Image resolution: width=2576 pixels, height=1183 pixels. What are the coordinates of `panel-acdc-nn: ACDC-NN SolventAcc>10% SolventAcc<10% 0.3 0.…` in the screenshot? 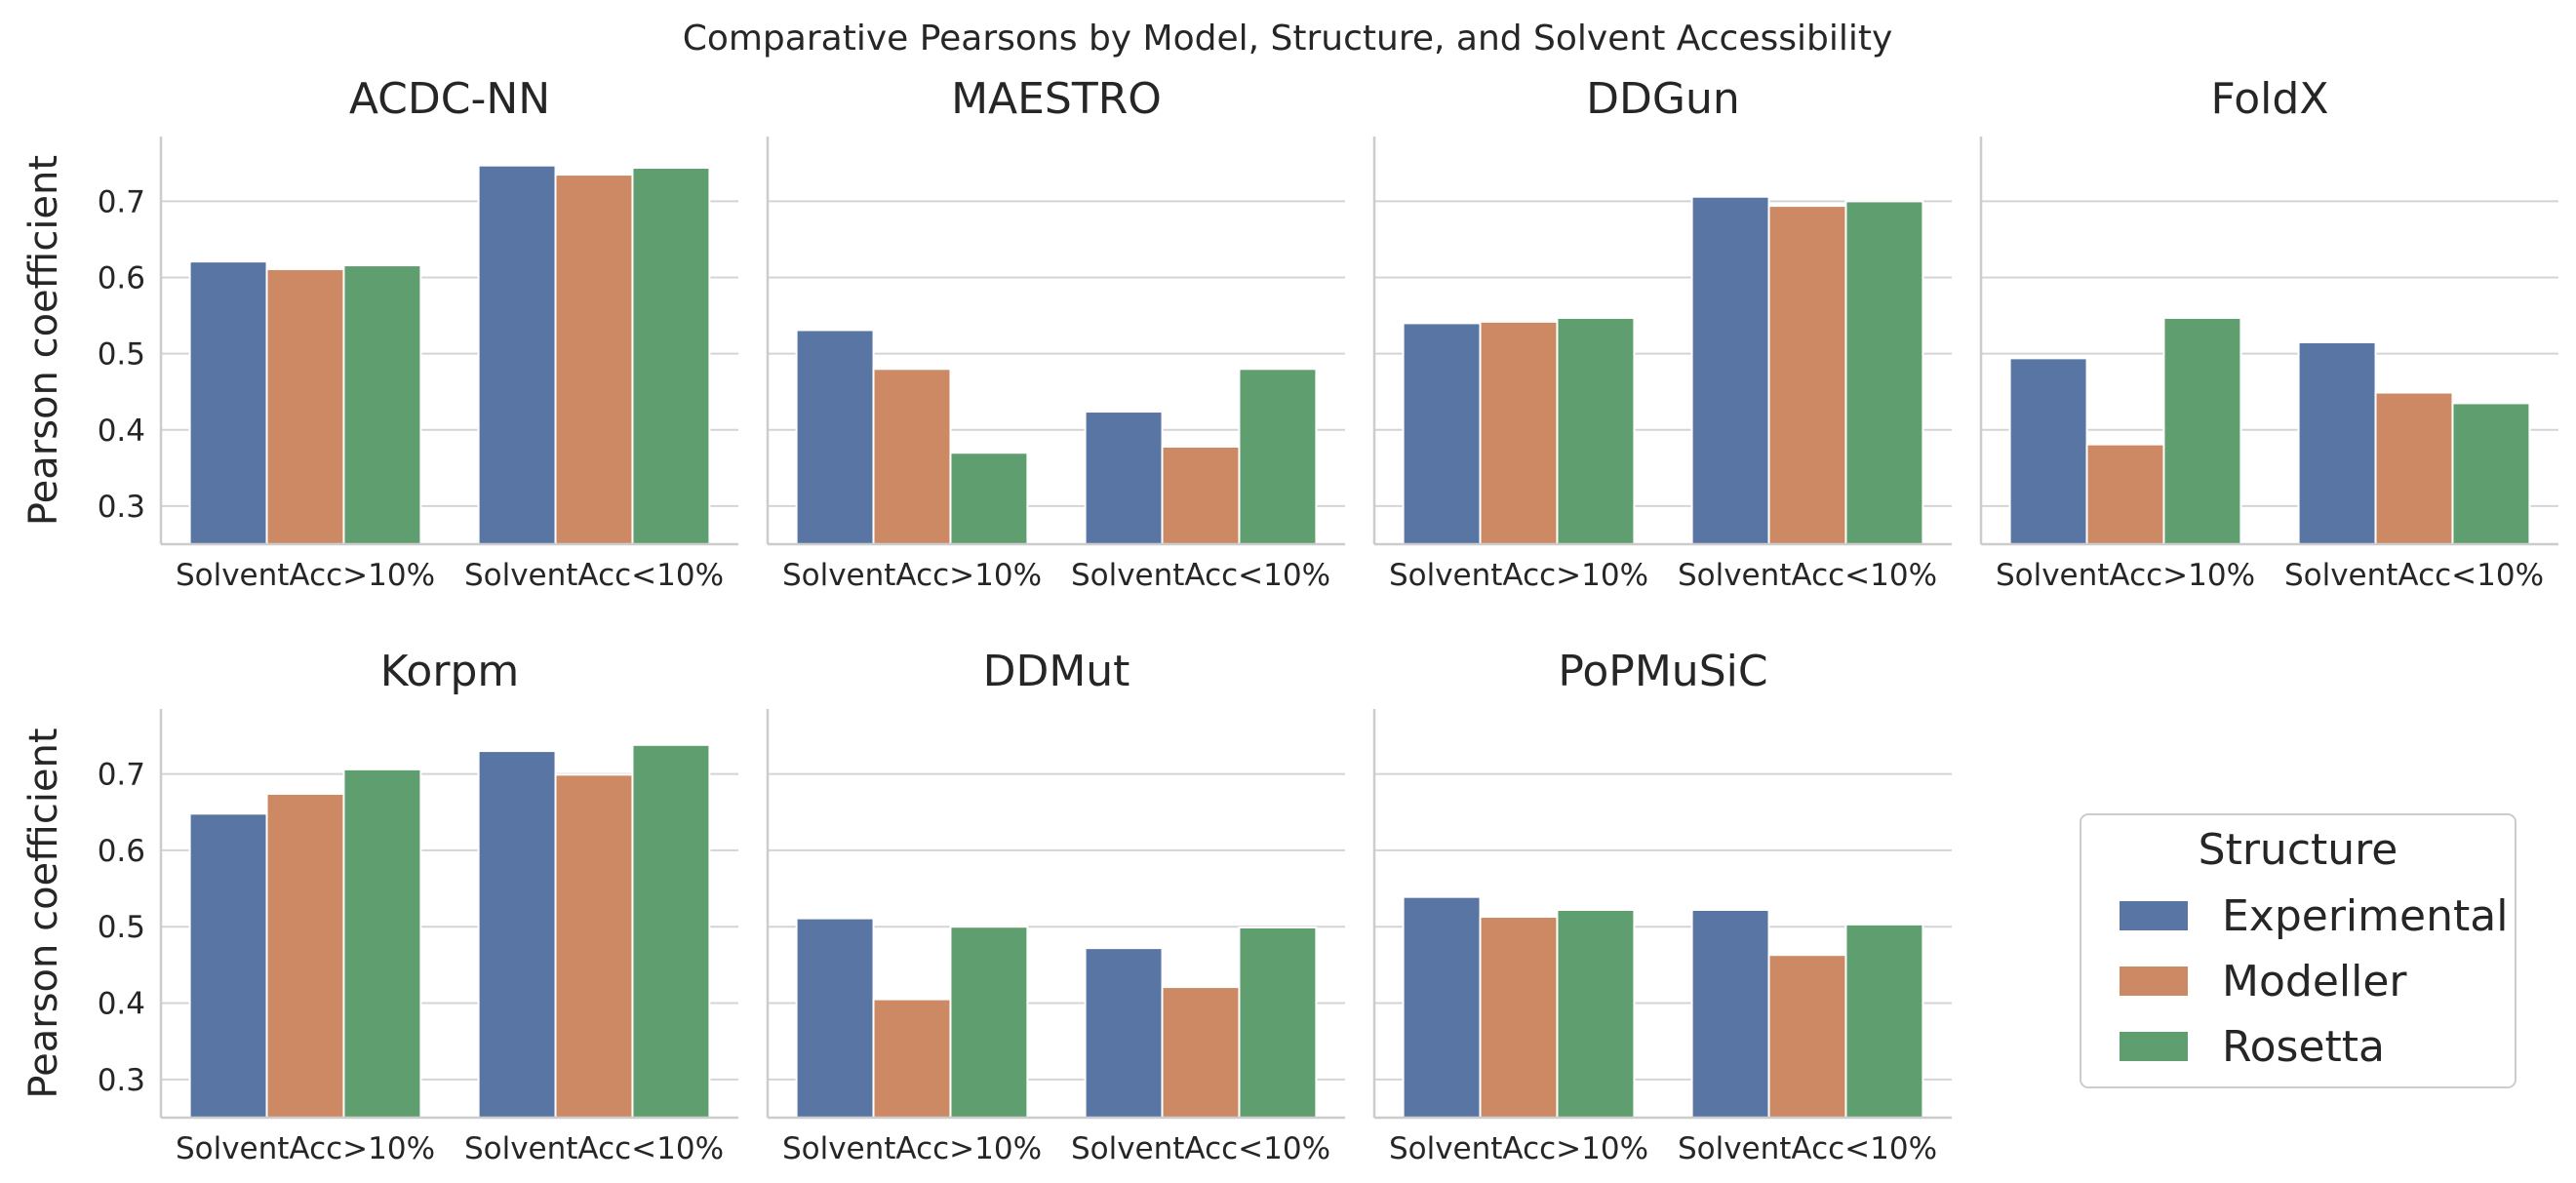 It's located at (379, 333).